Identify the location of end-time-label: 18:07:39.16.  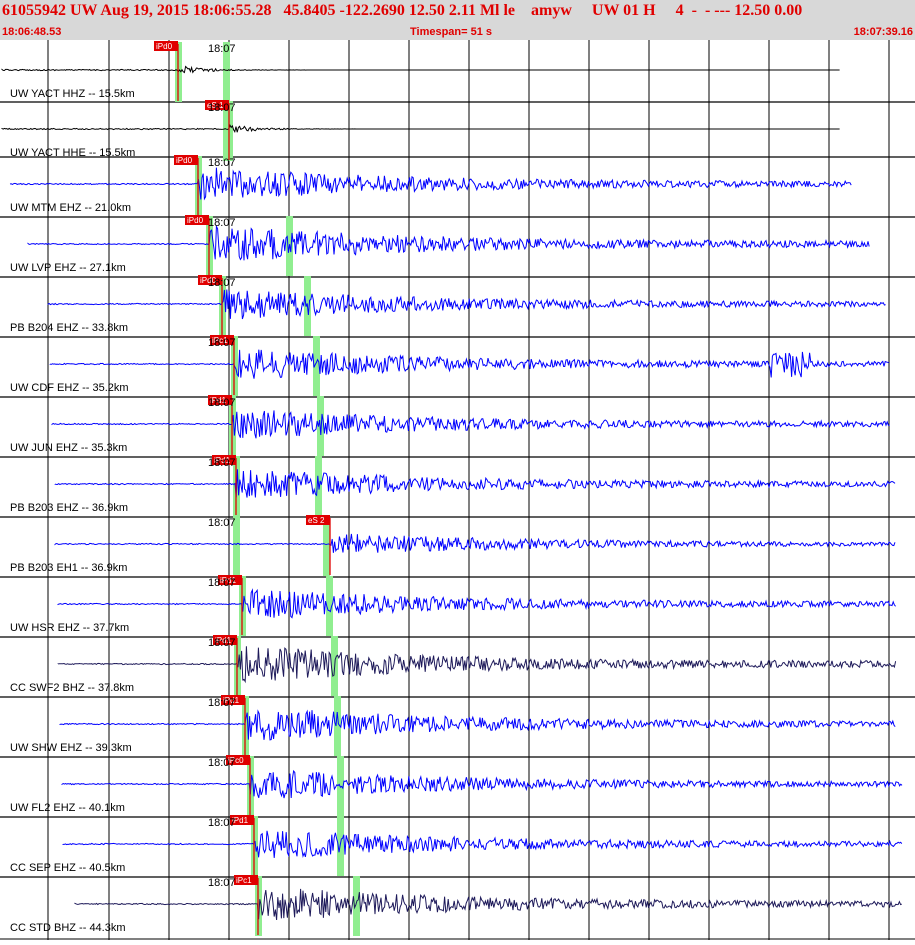
(883, 32).